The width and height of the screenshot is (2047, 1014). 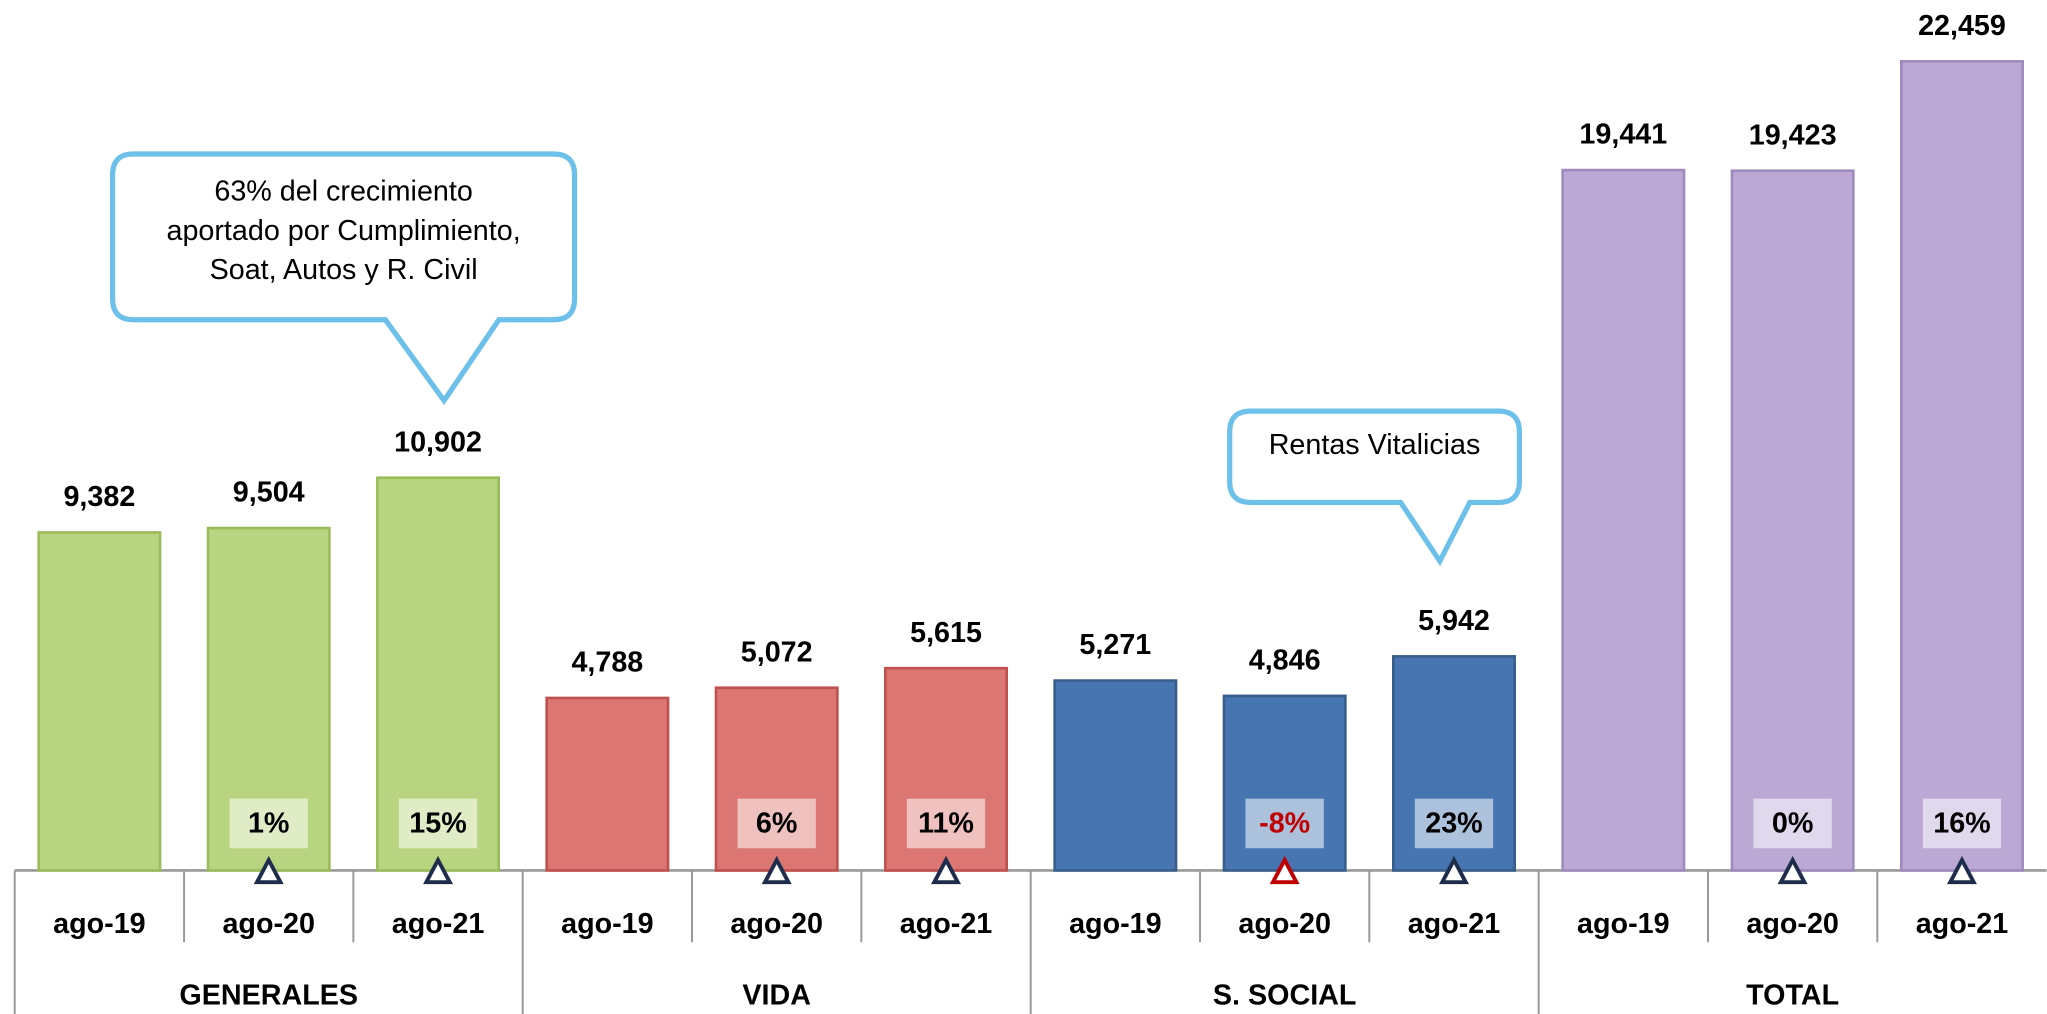 I want to click on value-label: 9,504, so click(x=269, y=493).